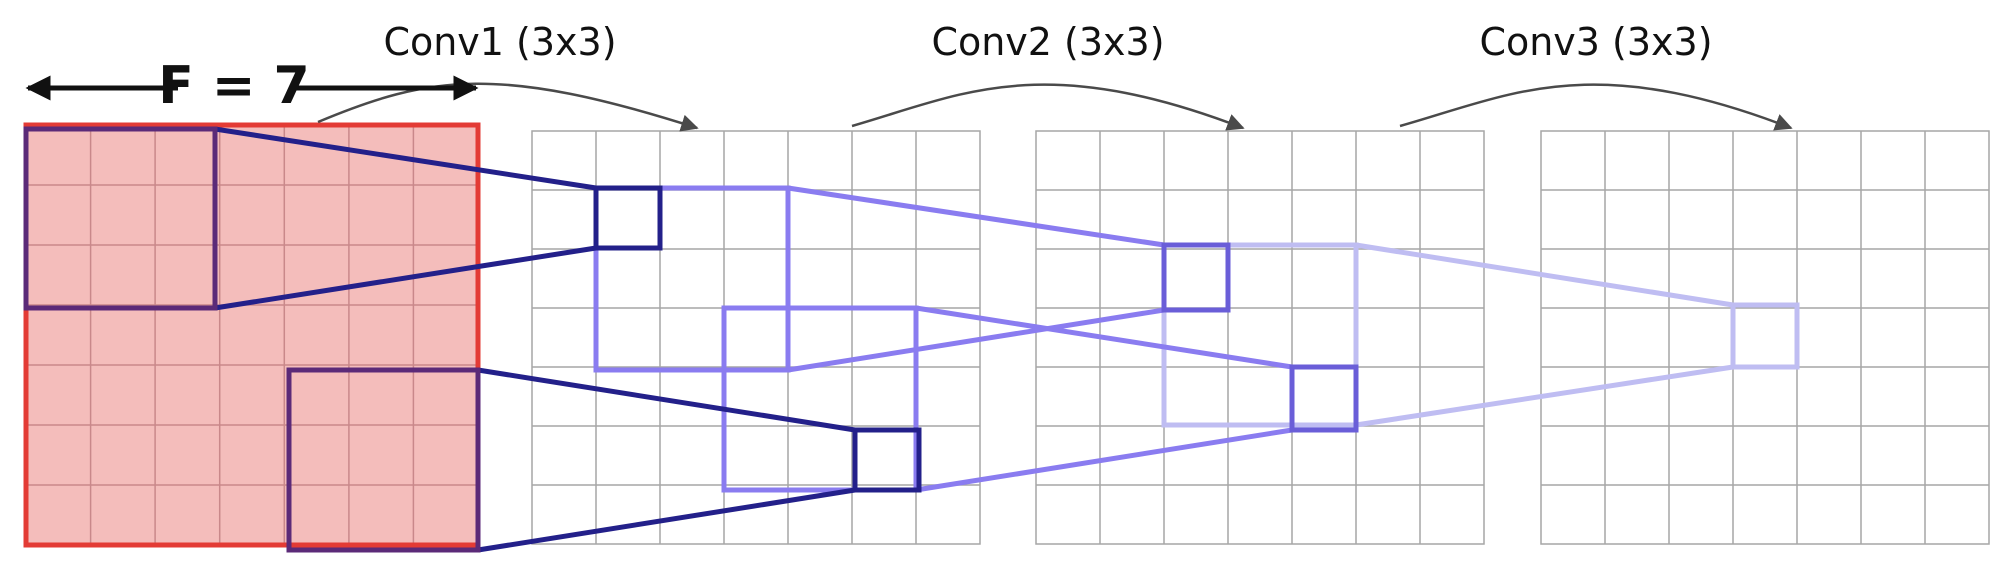  What do you see at coordinates (1324, 398) in the screenshot?
I see `conv2-unit-lower` at bounding box center [1324, 398].